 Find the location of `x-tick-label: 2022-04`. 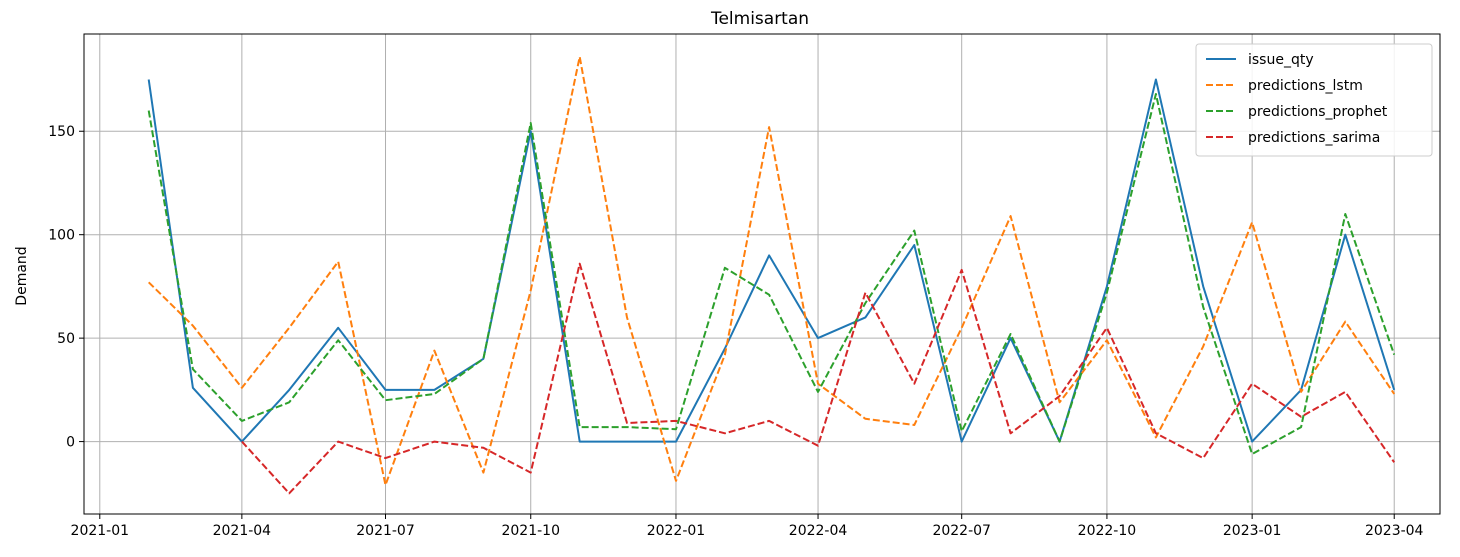

x-tick-label: 2022-04 is located at coordinates (818, 531).